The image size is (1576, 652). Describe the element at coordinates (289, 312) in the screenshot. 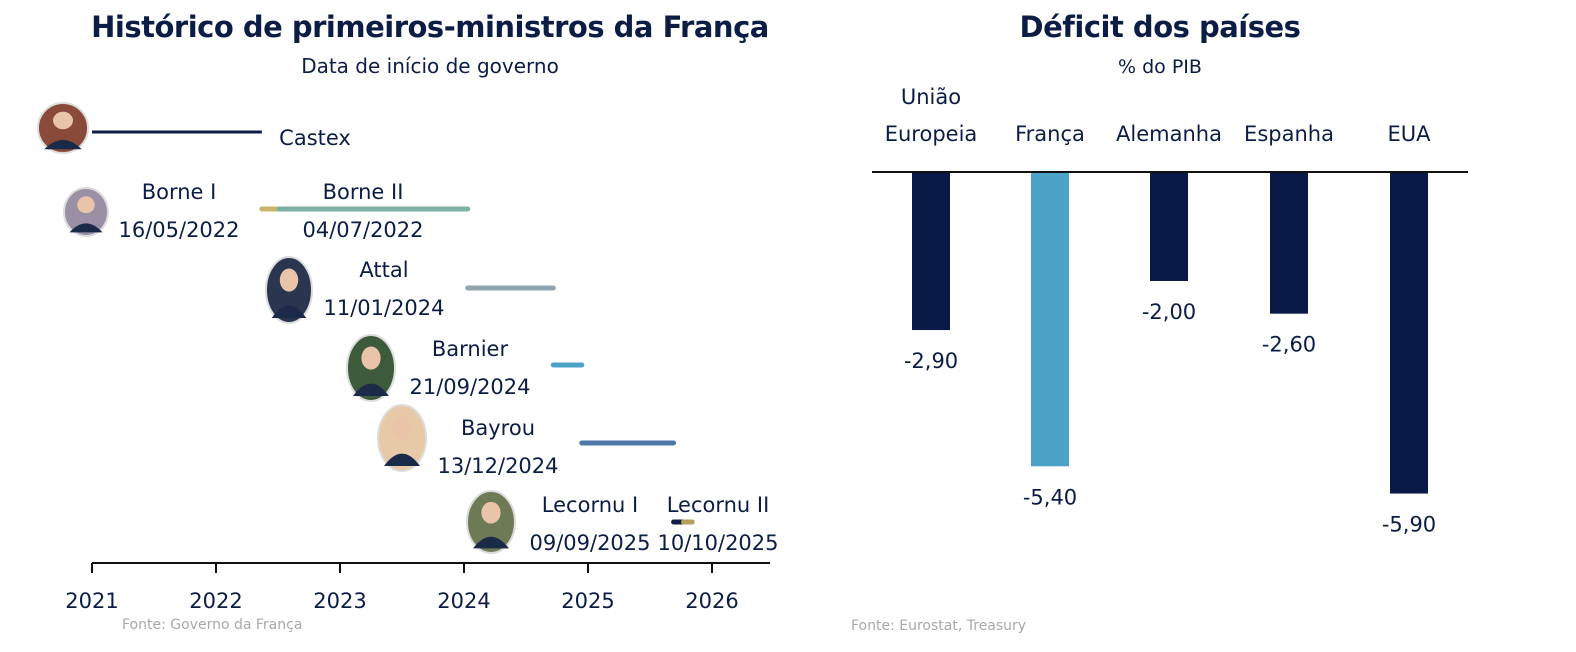

I see `avatar-suit-attal` at that location.